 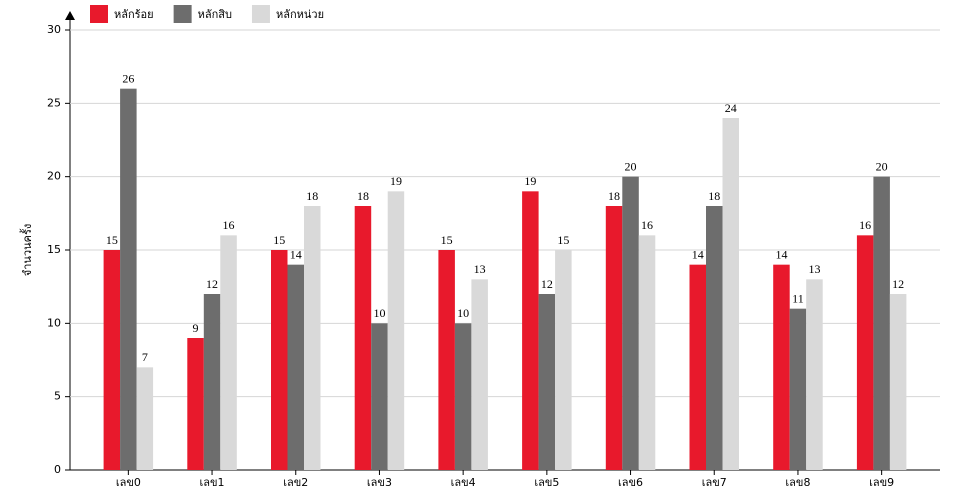 What do you see at coordinates (630, 482) in the screenshot?
I see `x-tick-label: เลข6` at bounding box center [630, 482].